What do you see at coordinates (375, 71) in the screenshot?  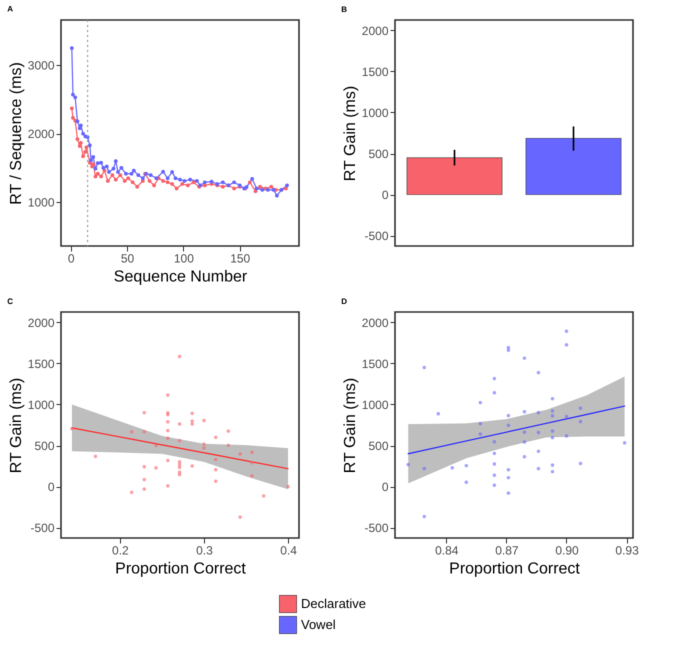 I see `y-tick-label: 1500` at bounding box center [375, 71].